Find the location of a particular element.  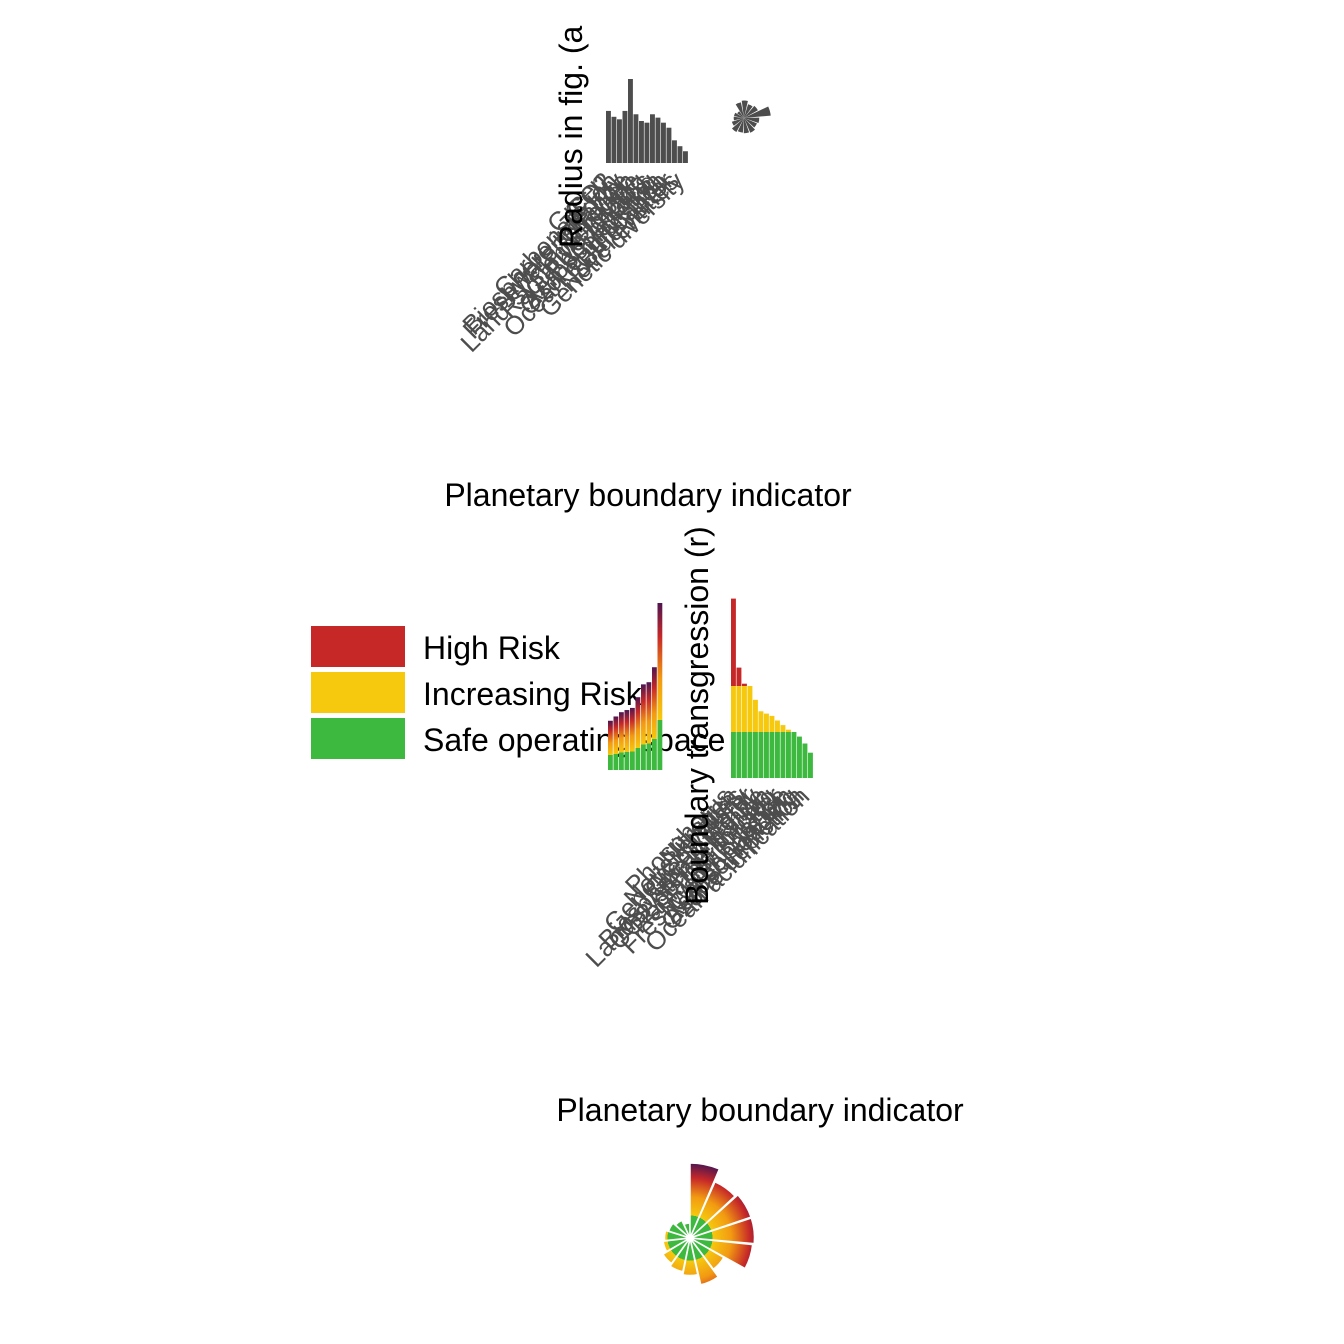

p1-bar-green is located at coordinates (608, 136).